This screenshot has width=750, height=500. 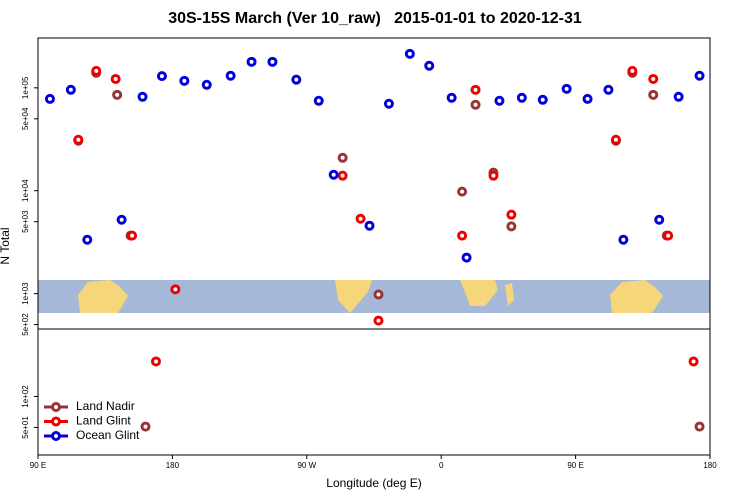 What do you see at coordinates (373, 483) in the screenshot?
I see `x-axis-label: Longitude (deg E)` at bounding box center [373, 483].